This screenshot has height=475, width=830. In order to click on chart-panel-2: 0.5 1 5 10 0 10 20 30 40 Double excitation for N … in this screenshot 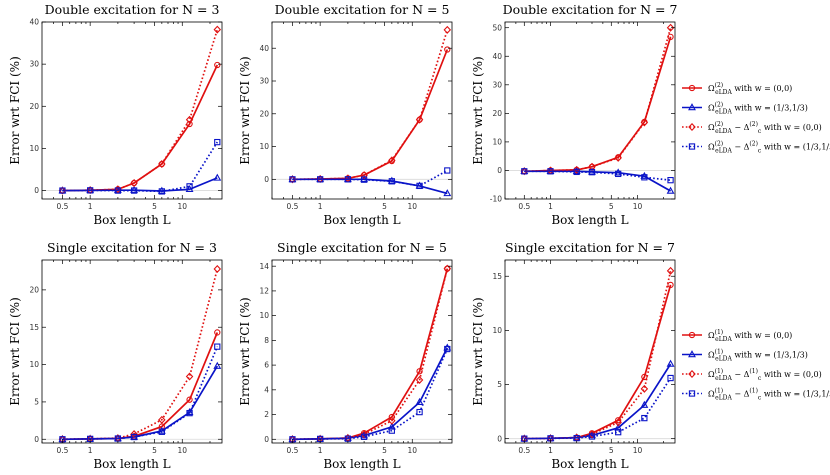, I will do `click(345, 114)`.